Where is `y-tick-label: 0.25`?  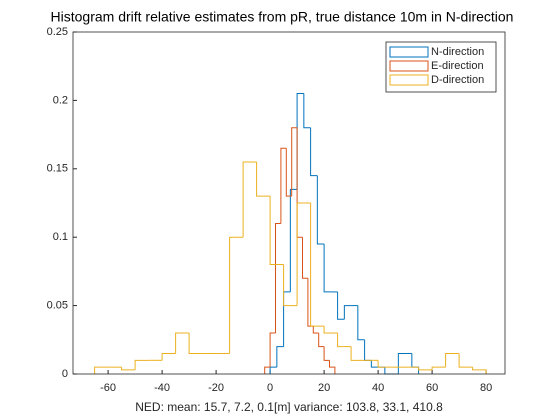
y-tick-label: 0.25 is located at coordinates (57, 32).